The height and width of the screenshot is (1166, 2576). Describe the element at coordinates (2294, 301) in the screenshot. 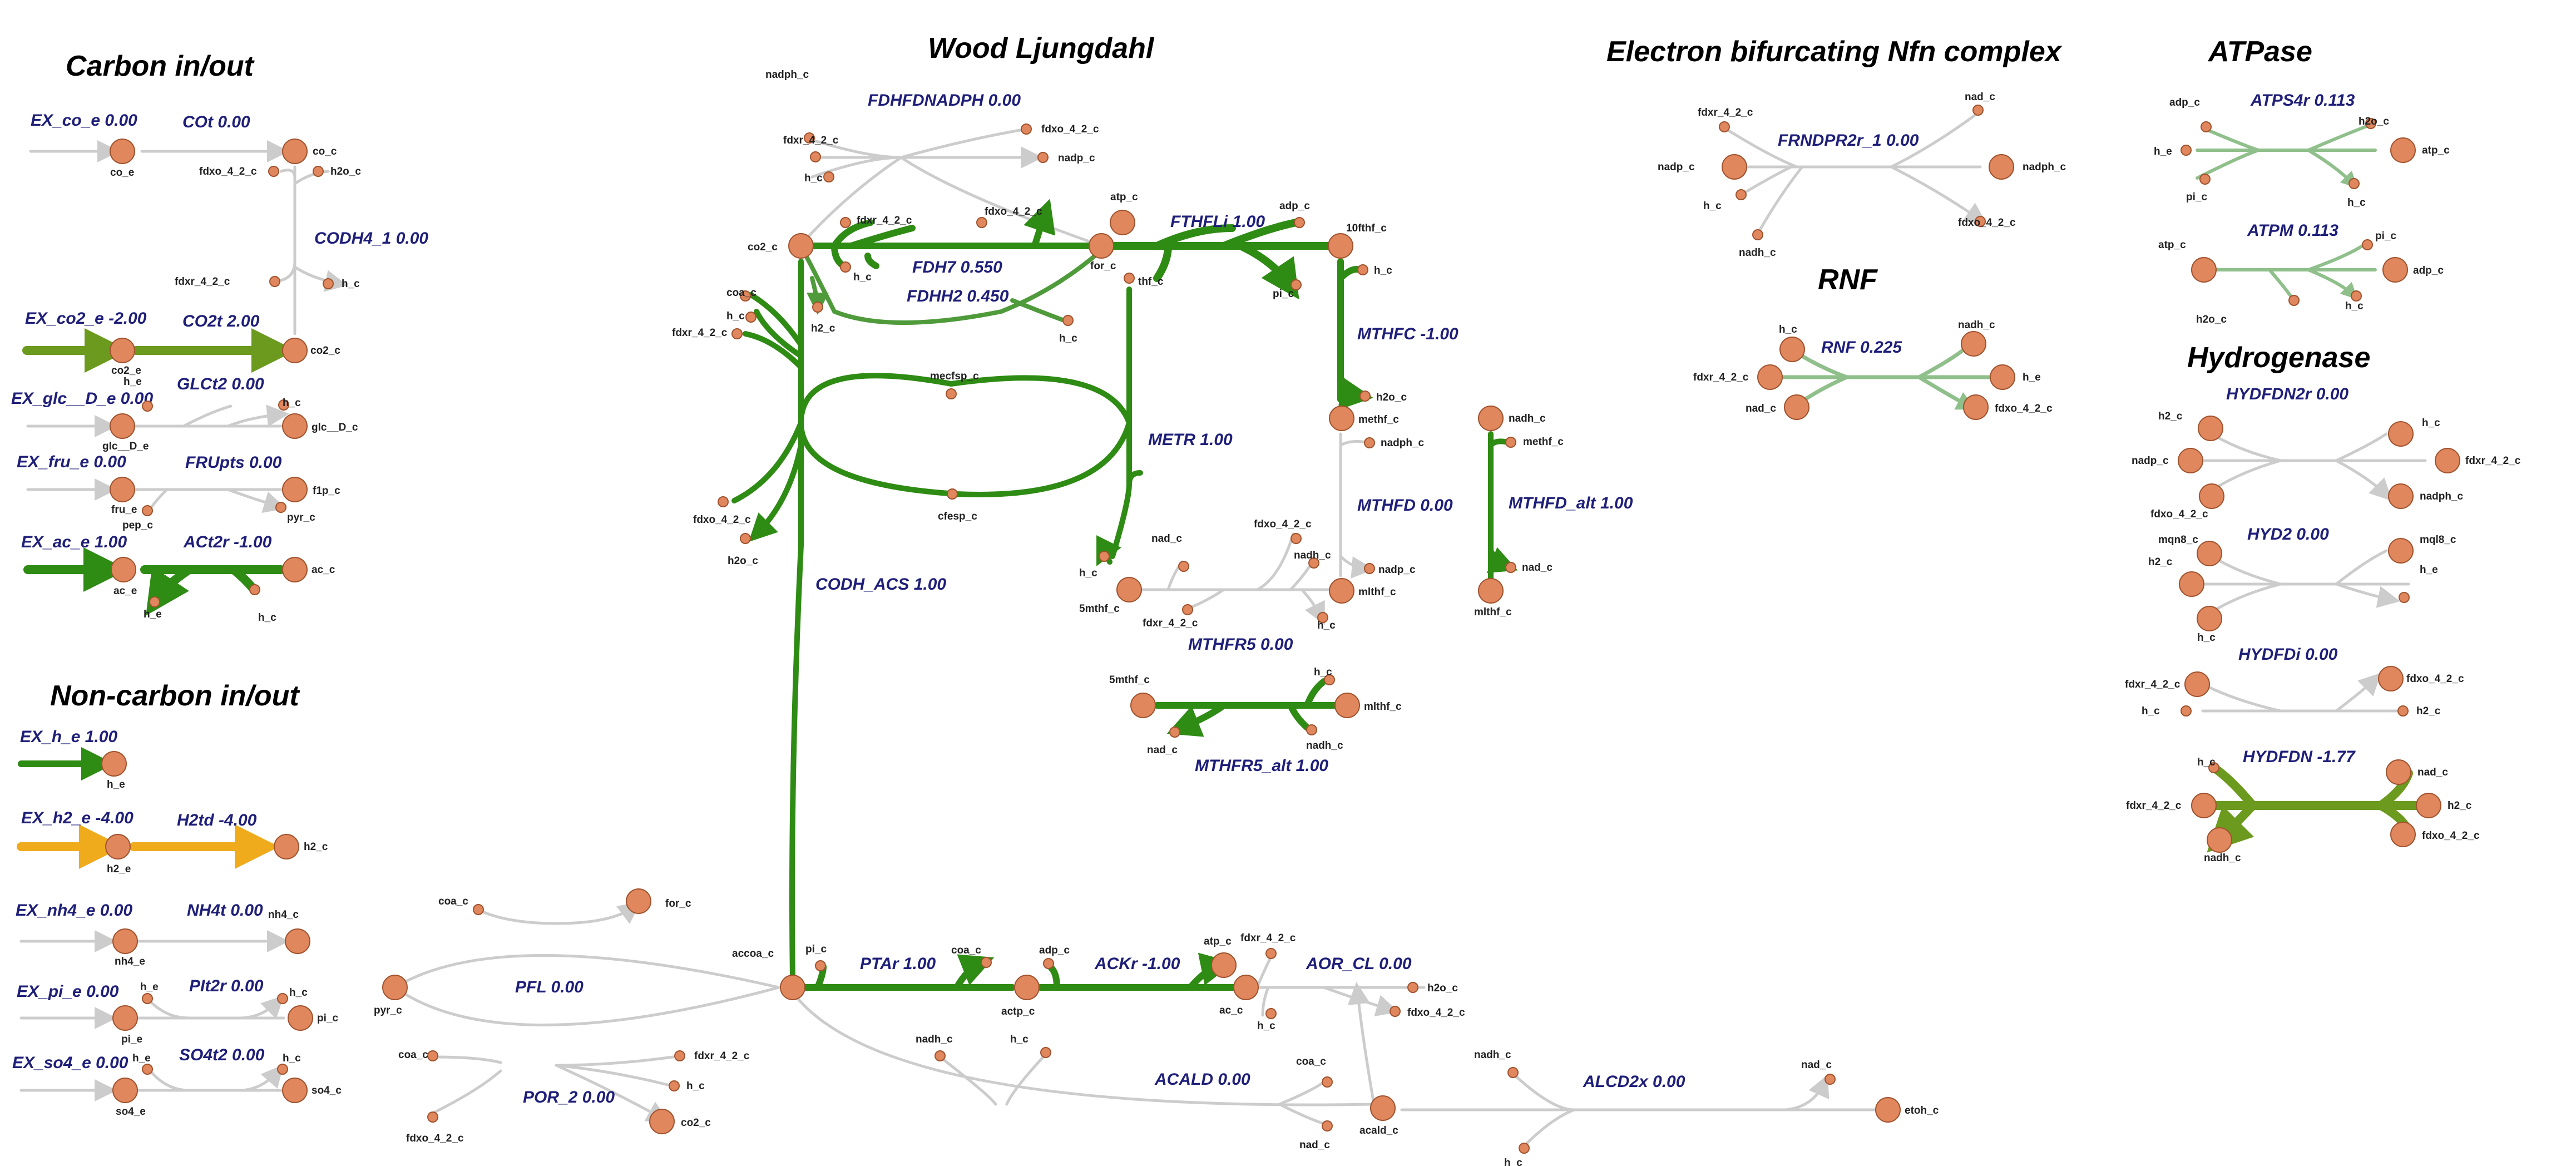

I see `met-h2o-atpm` at that location.